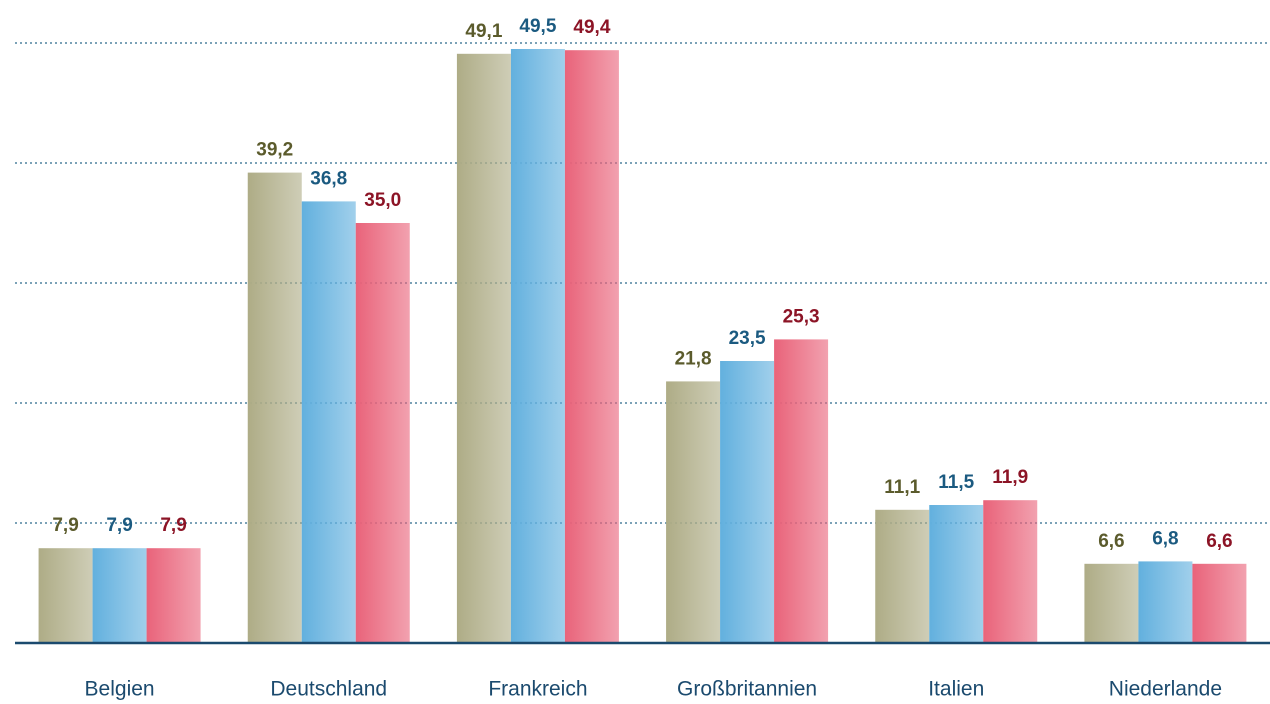 The image size is (1270, 704). I want to click on x-tick-label: Niederlande, so click(1165, 689).